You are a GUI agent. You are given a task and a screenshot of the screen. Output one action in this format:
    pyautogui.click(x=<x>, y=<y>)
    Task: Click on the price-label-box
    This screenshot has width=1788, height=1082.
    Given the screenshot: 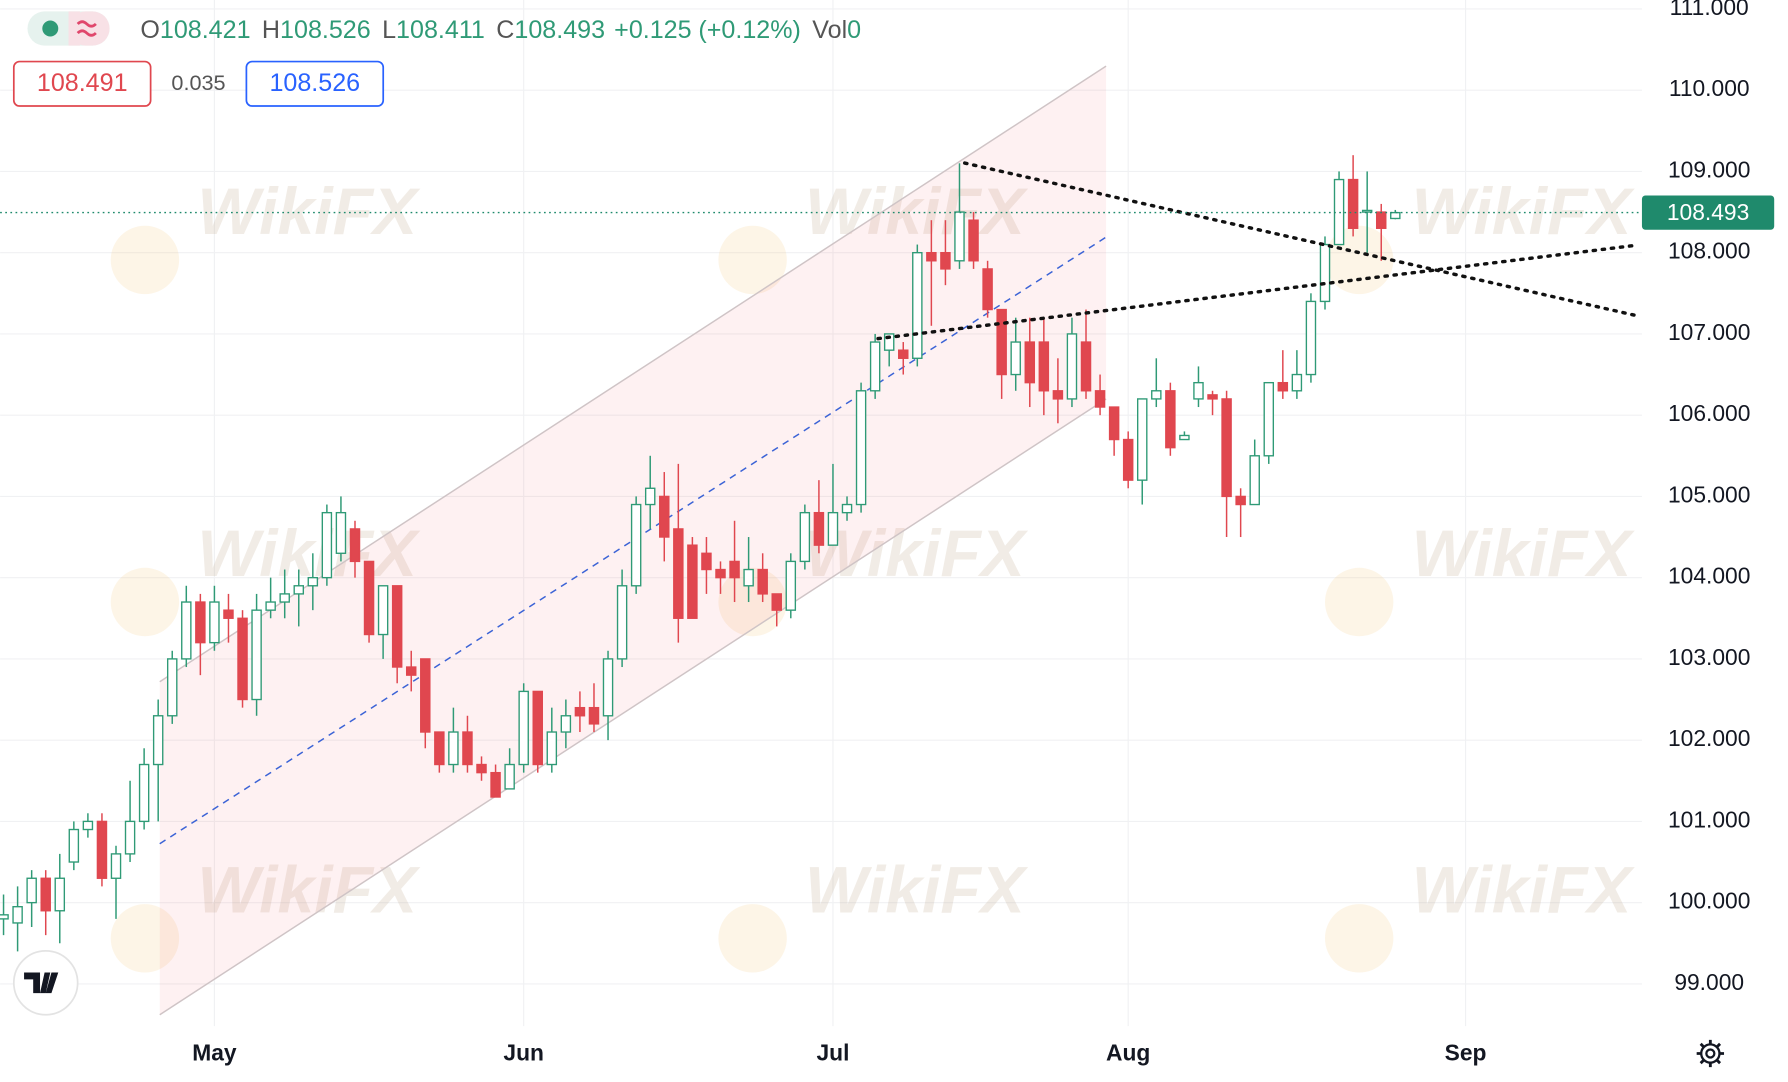 What is the action you would take?
    pyautogui.click(x=1708, y=212)
    